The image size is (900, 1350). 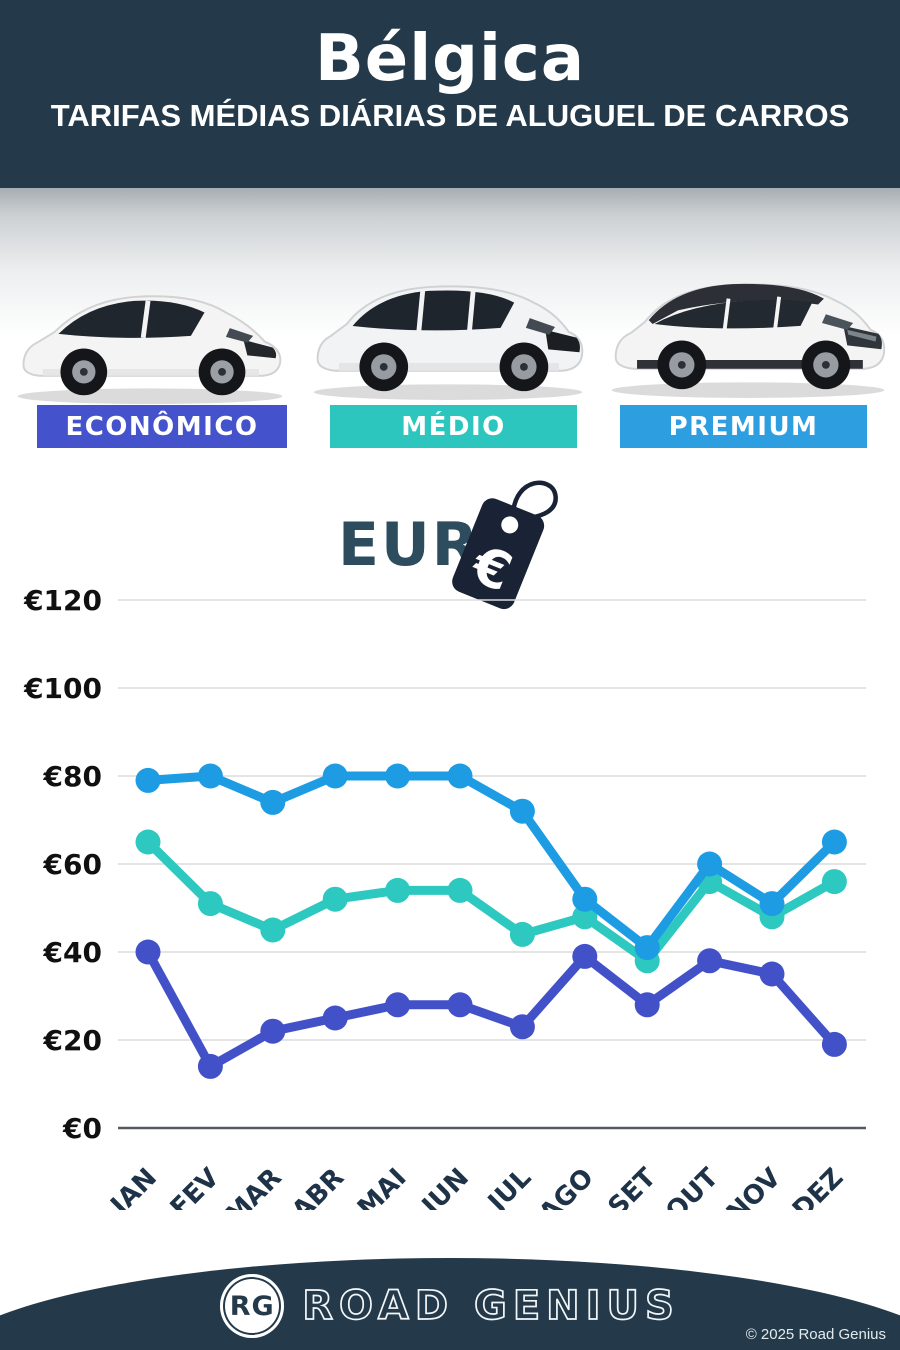 I want to click on currency-label: EUR, so click(x=409, y=545).